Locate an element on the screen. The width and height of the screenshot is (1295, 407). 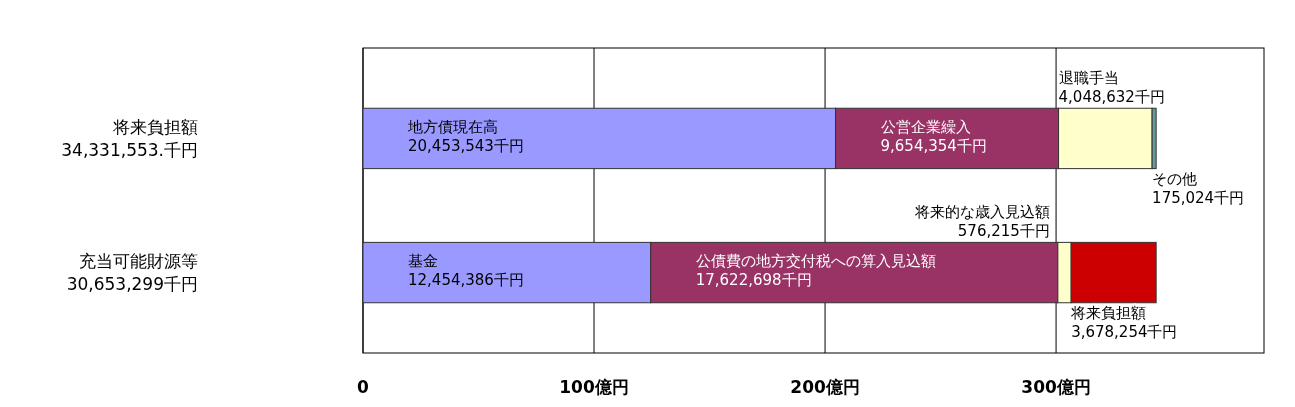
annotation: 175,024千円 is located at coordinates (1198, 197).